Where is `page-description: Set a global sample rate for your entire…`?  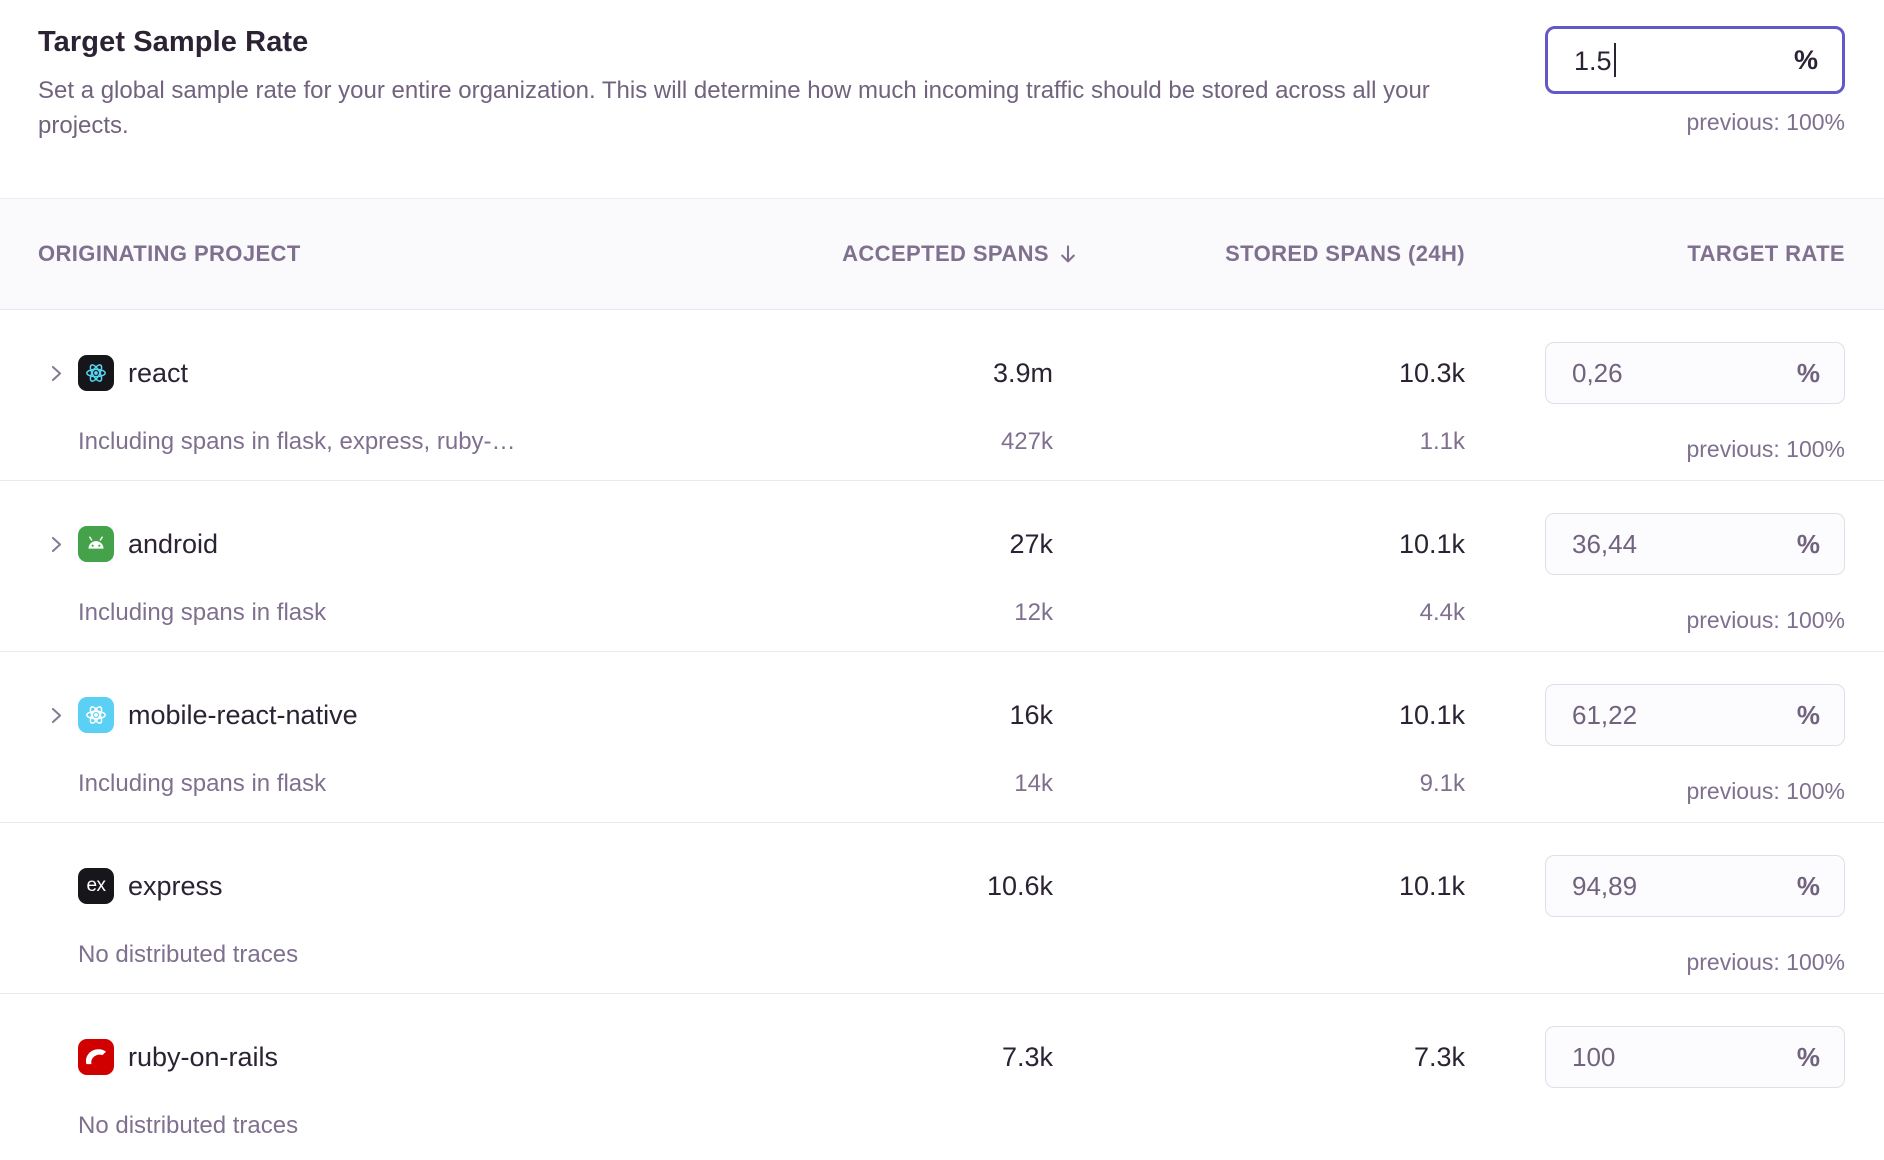 page-description: Set a global sample rate for your entire… is located at coordinates (734, 108).